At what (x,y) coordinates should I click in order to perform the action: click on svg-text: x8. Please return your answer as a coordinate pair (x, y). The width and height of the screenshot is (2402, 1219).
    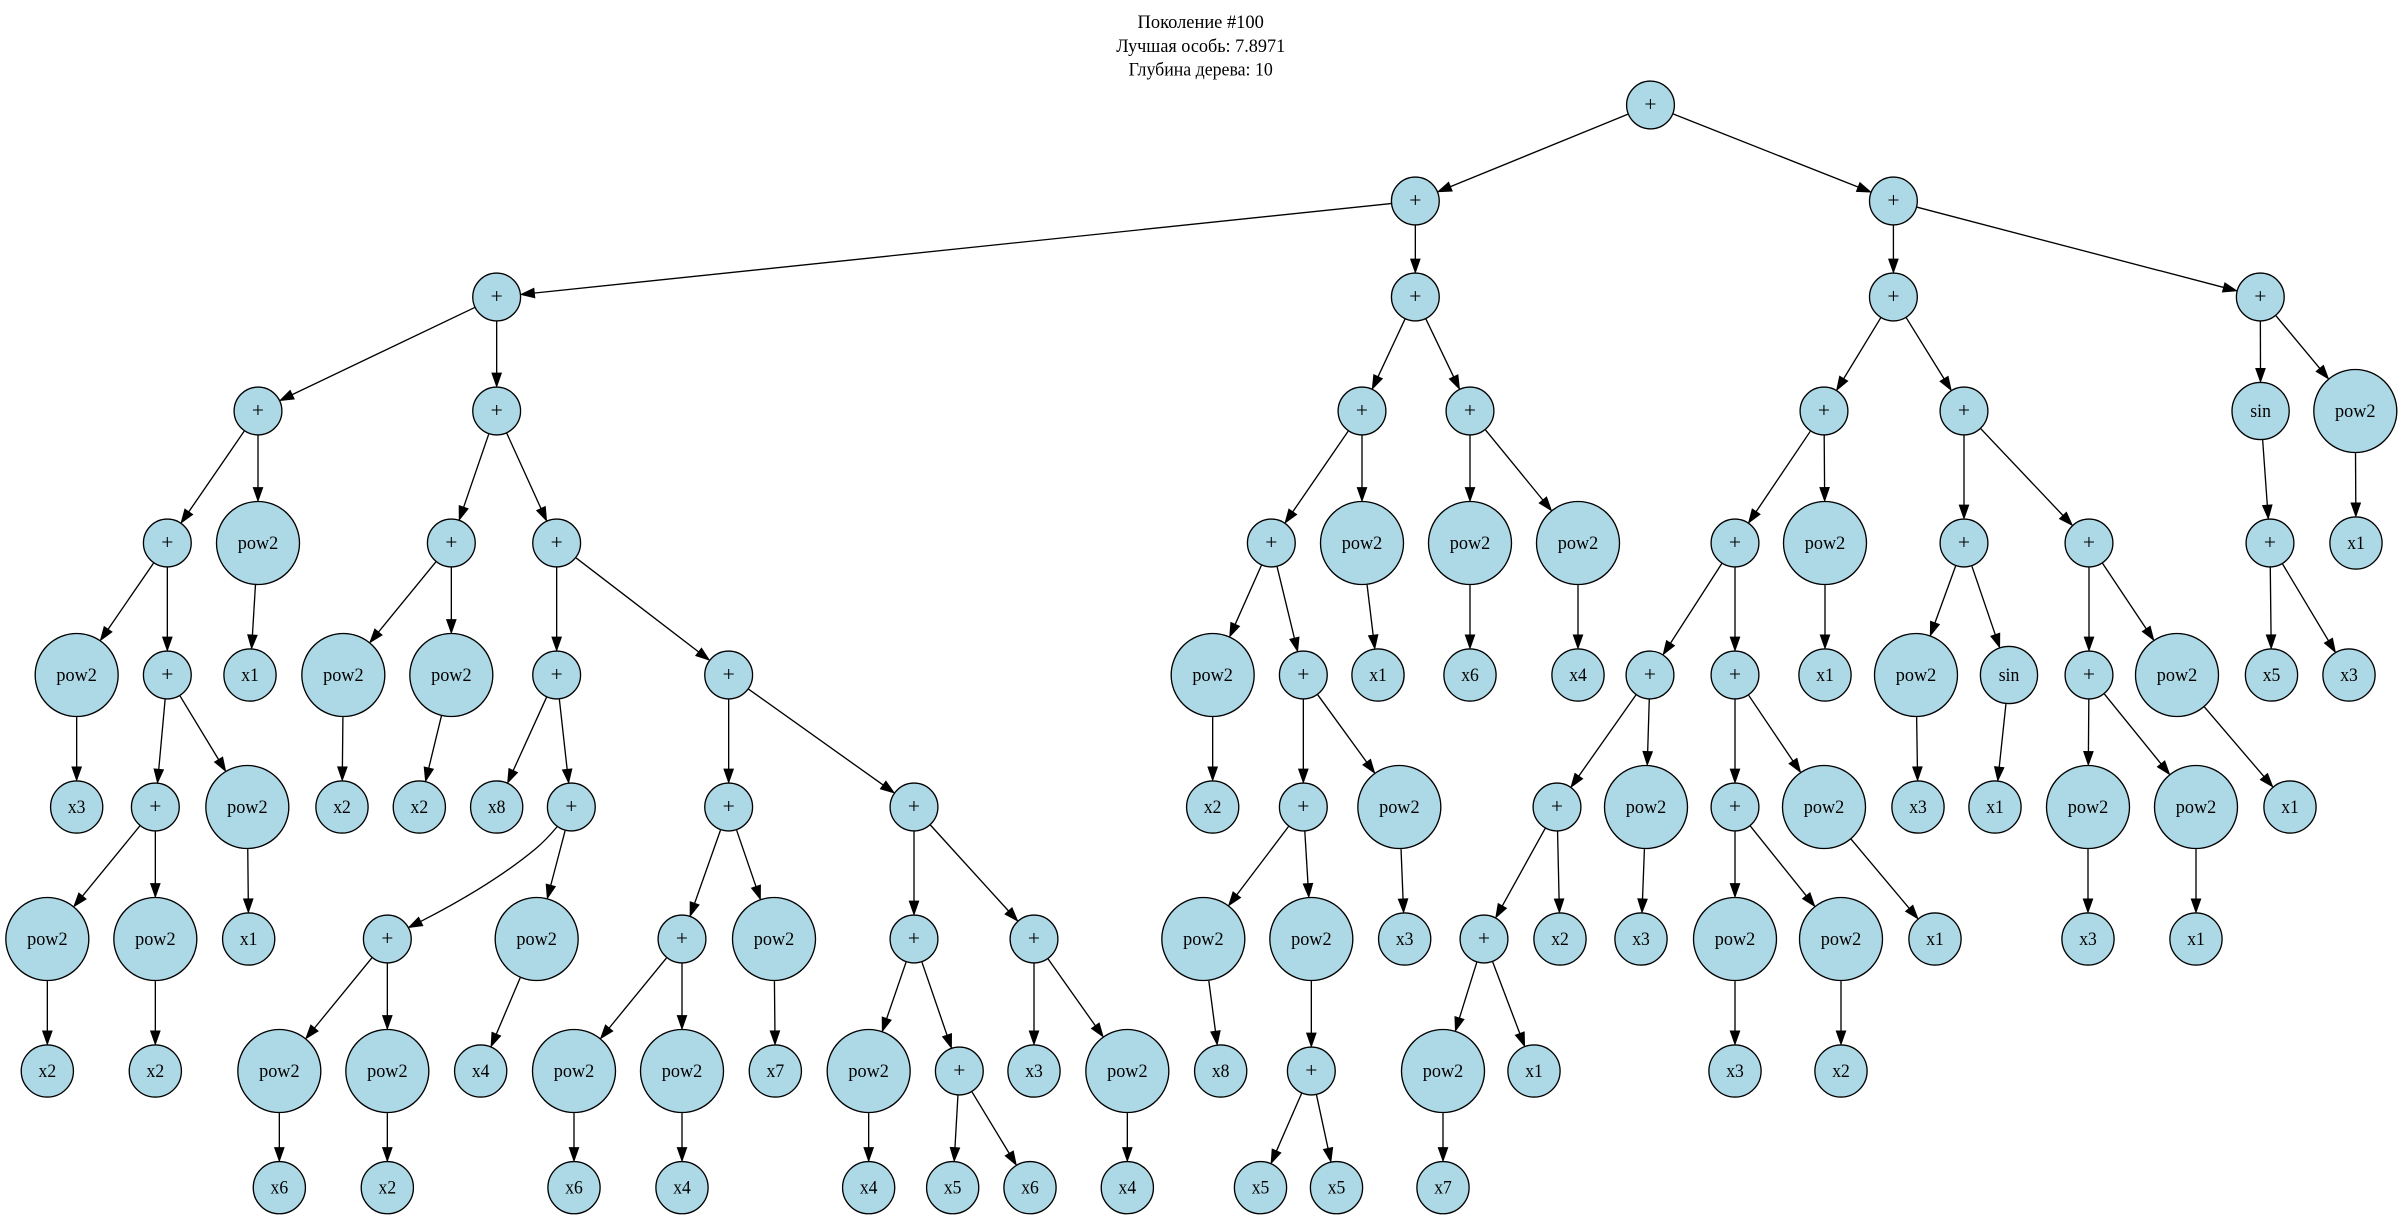
    Looking at the image, I should click on (1221, 1071).